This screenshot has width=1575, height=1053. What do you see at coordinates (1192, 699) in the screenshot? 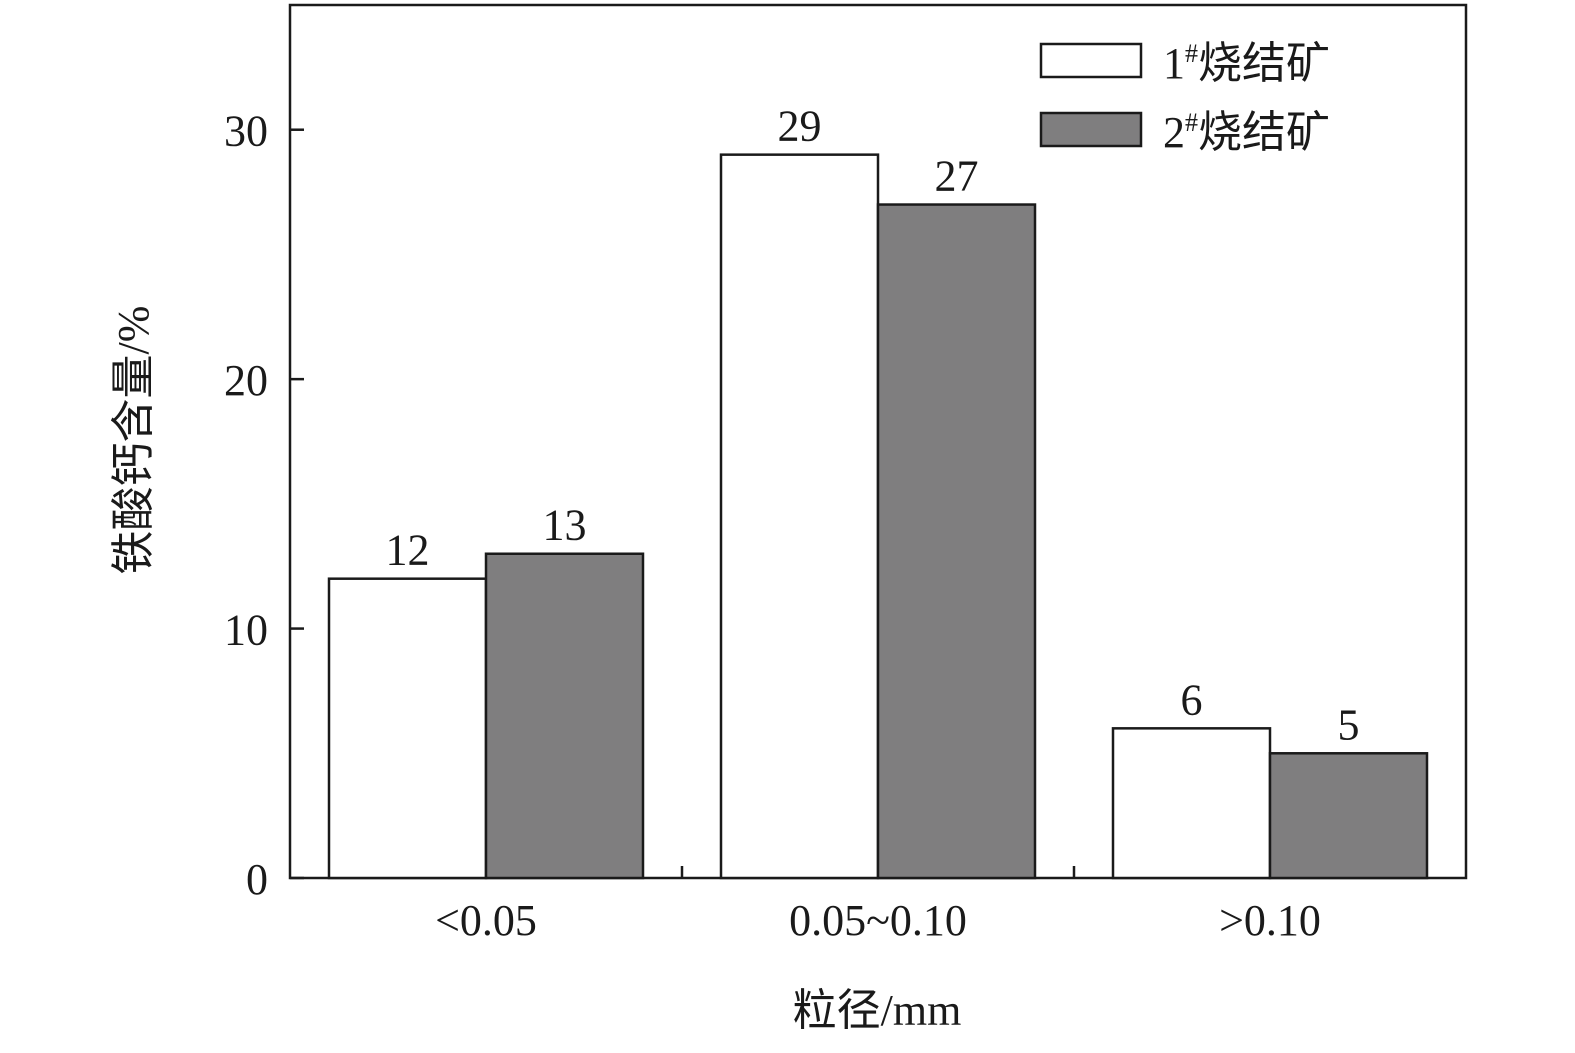
I see `data-label: 6` at bounding box center [1192, 699].